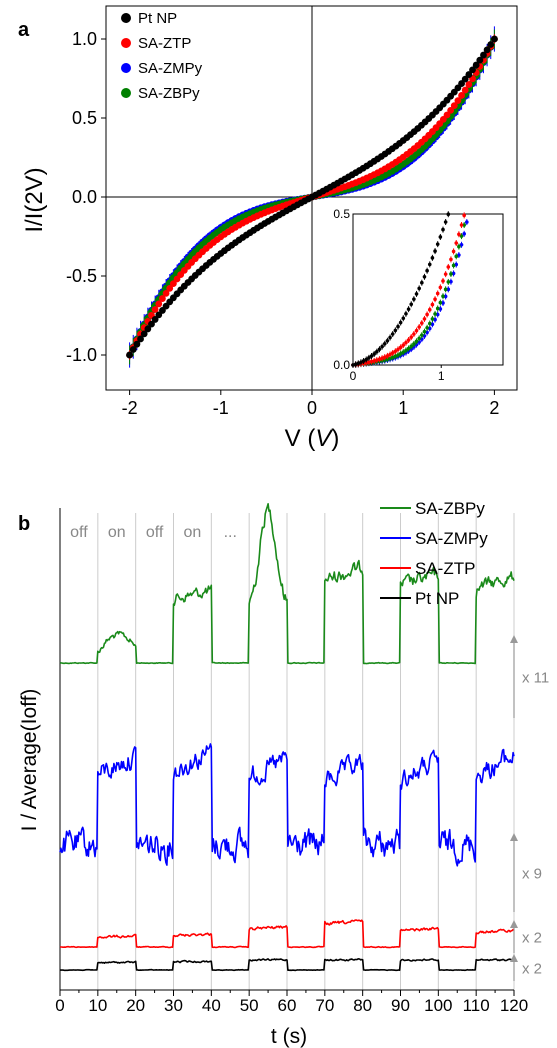 The height and width of the screenshot is (1048, 557). What do you see at coordinates (401, 289) in the screenshot?
I see `a-inset-series` at bounding box center [401, 289].